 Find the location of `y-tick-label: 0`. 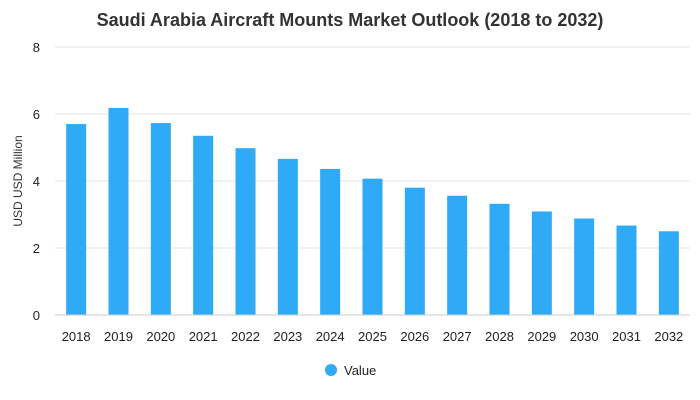

y-tick-label: 0 is located at coordinates (36, 315).